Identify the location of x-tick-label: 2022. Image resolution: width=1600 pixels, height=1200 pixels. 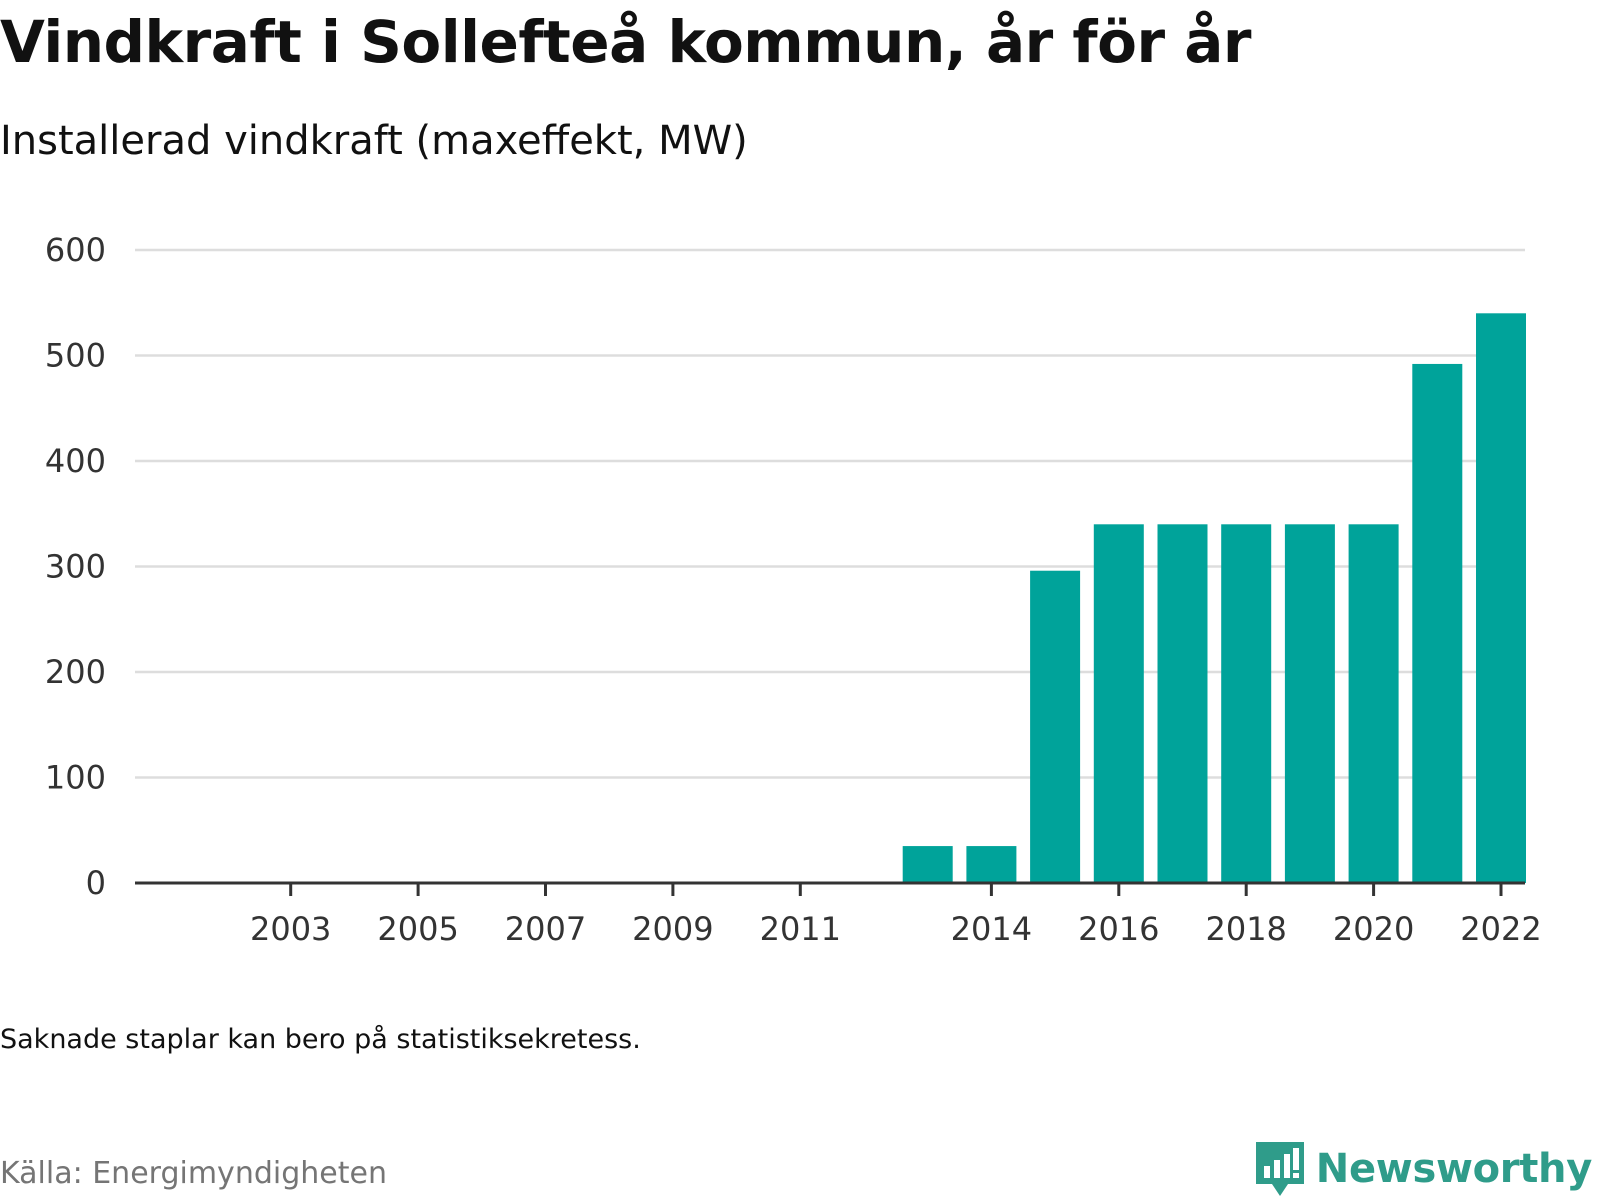
(1500, 929).